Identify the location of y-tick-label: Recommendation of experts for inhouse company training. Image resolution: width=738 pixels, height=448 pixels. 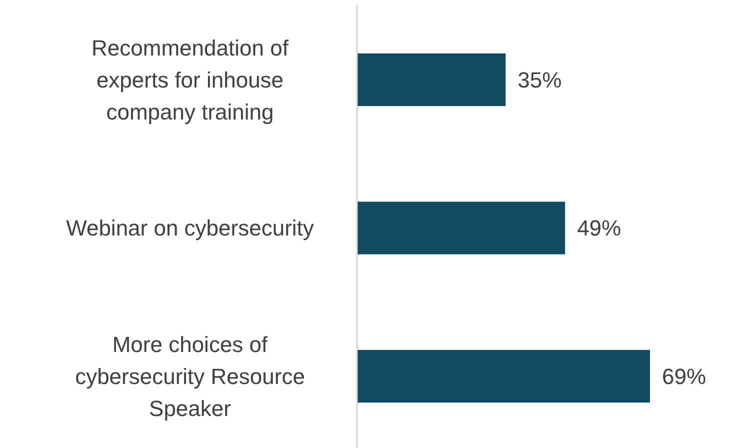
(191, 79).